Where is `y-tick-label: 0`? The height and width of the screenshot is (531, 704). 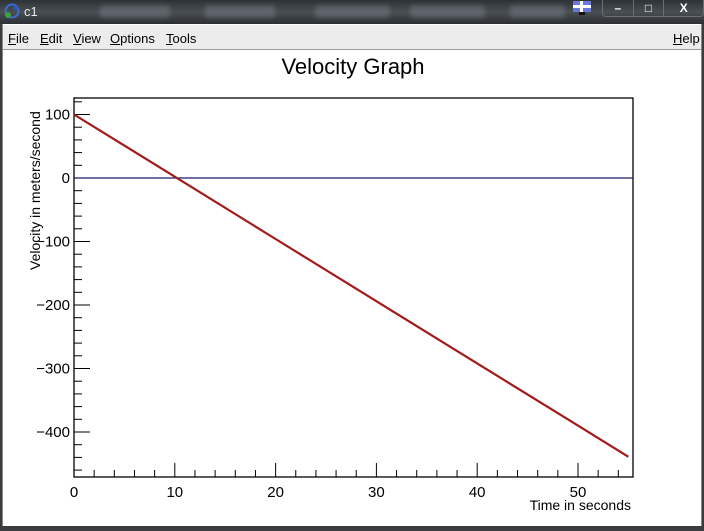
y-tick-label: 0 is located at coordinates (66, 178).